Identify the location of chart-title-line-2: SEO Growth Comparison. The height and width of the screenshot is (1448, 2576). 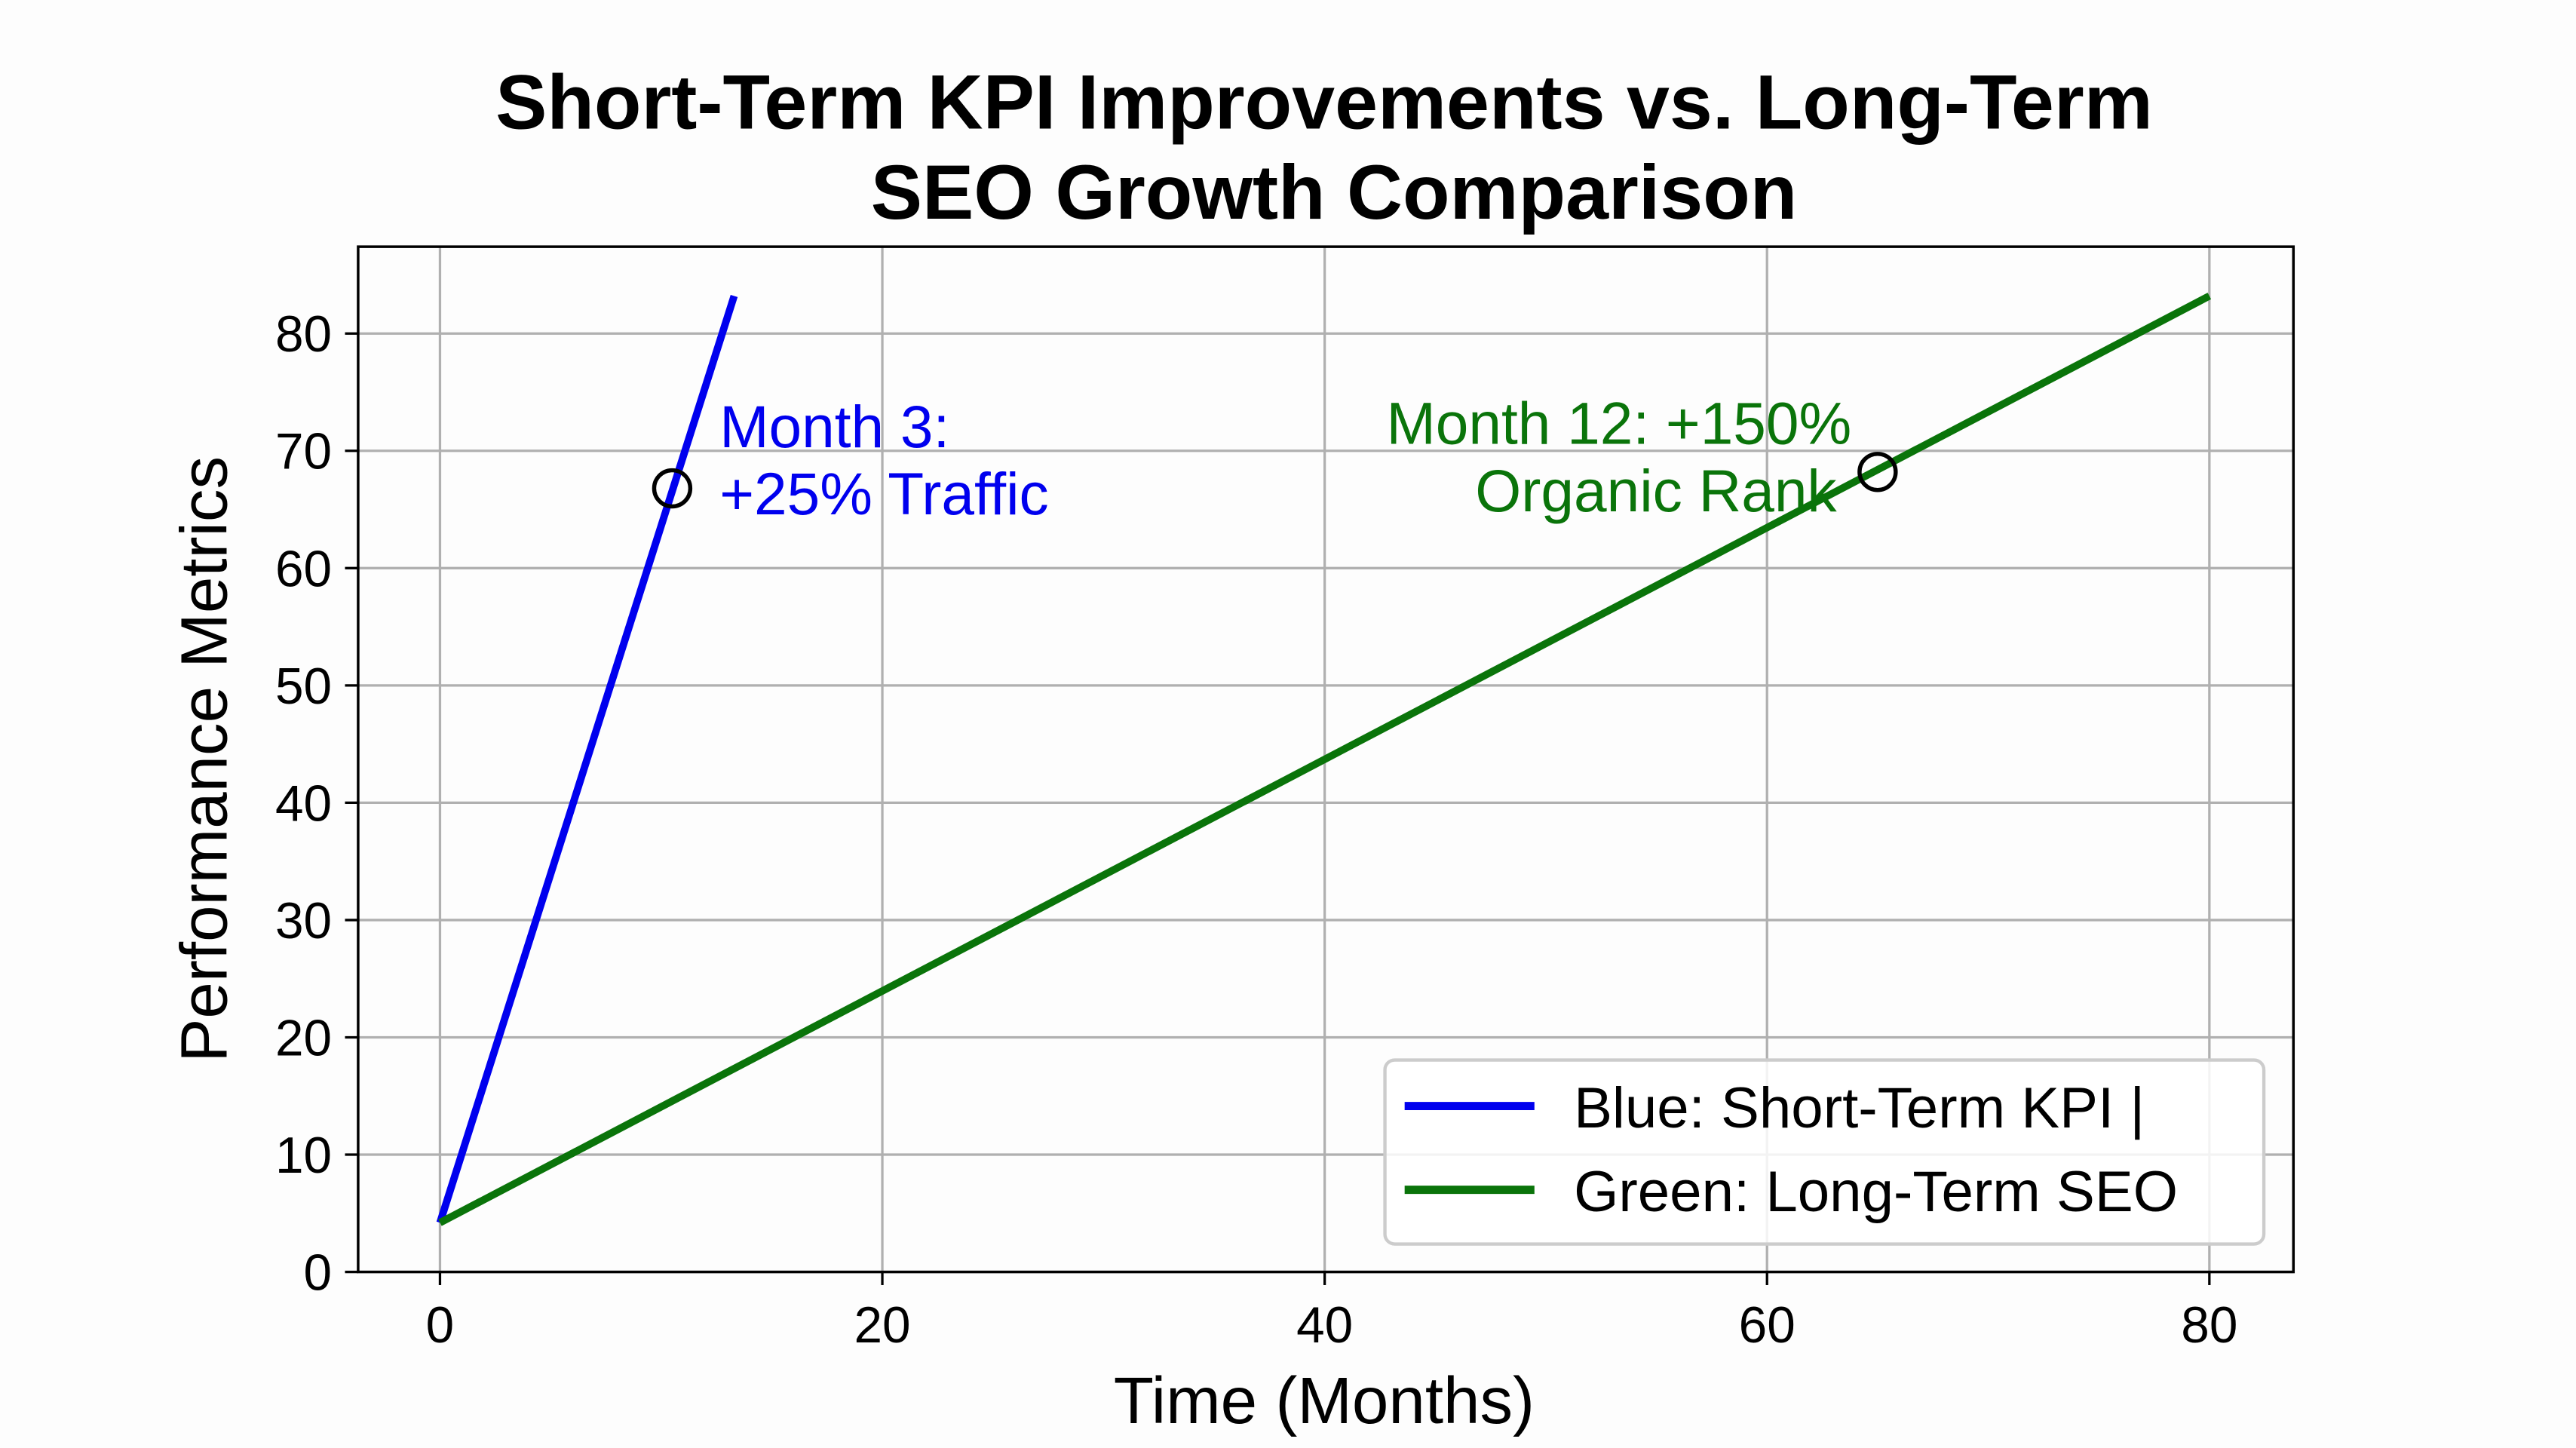
(1334, 192).